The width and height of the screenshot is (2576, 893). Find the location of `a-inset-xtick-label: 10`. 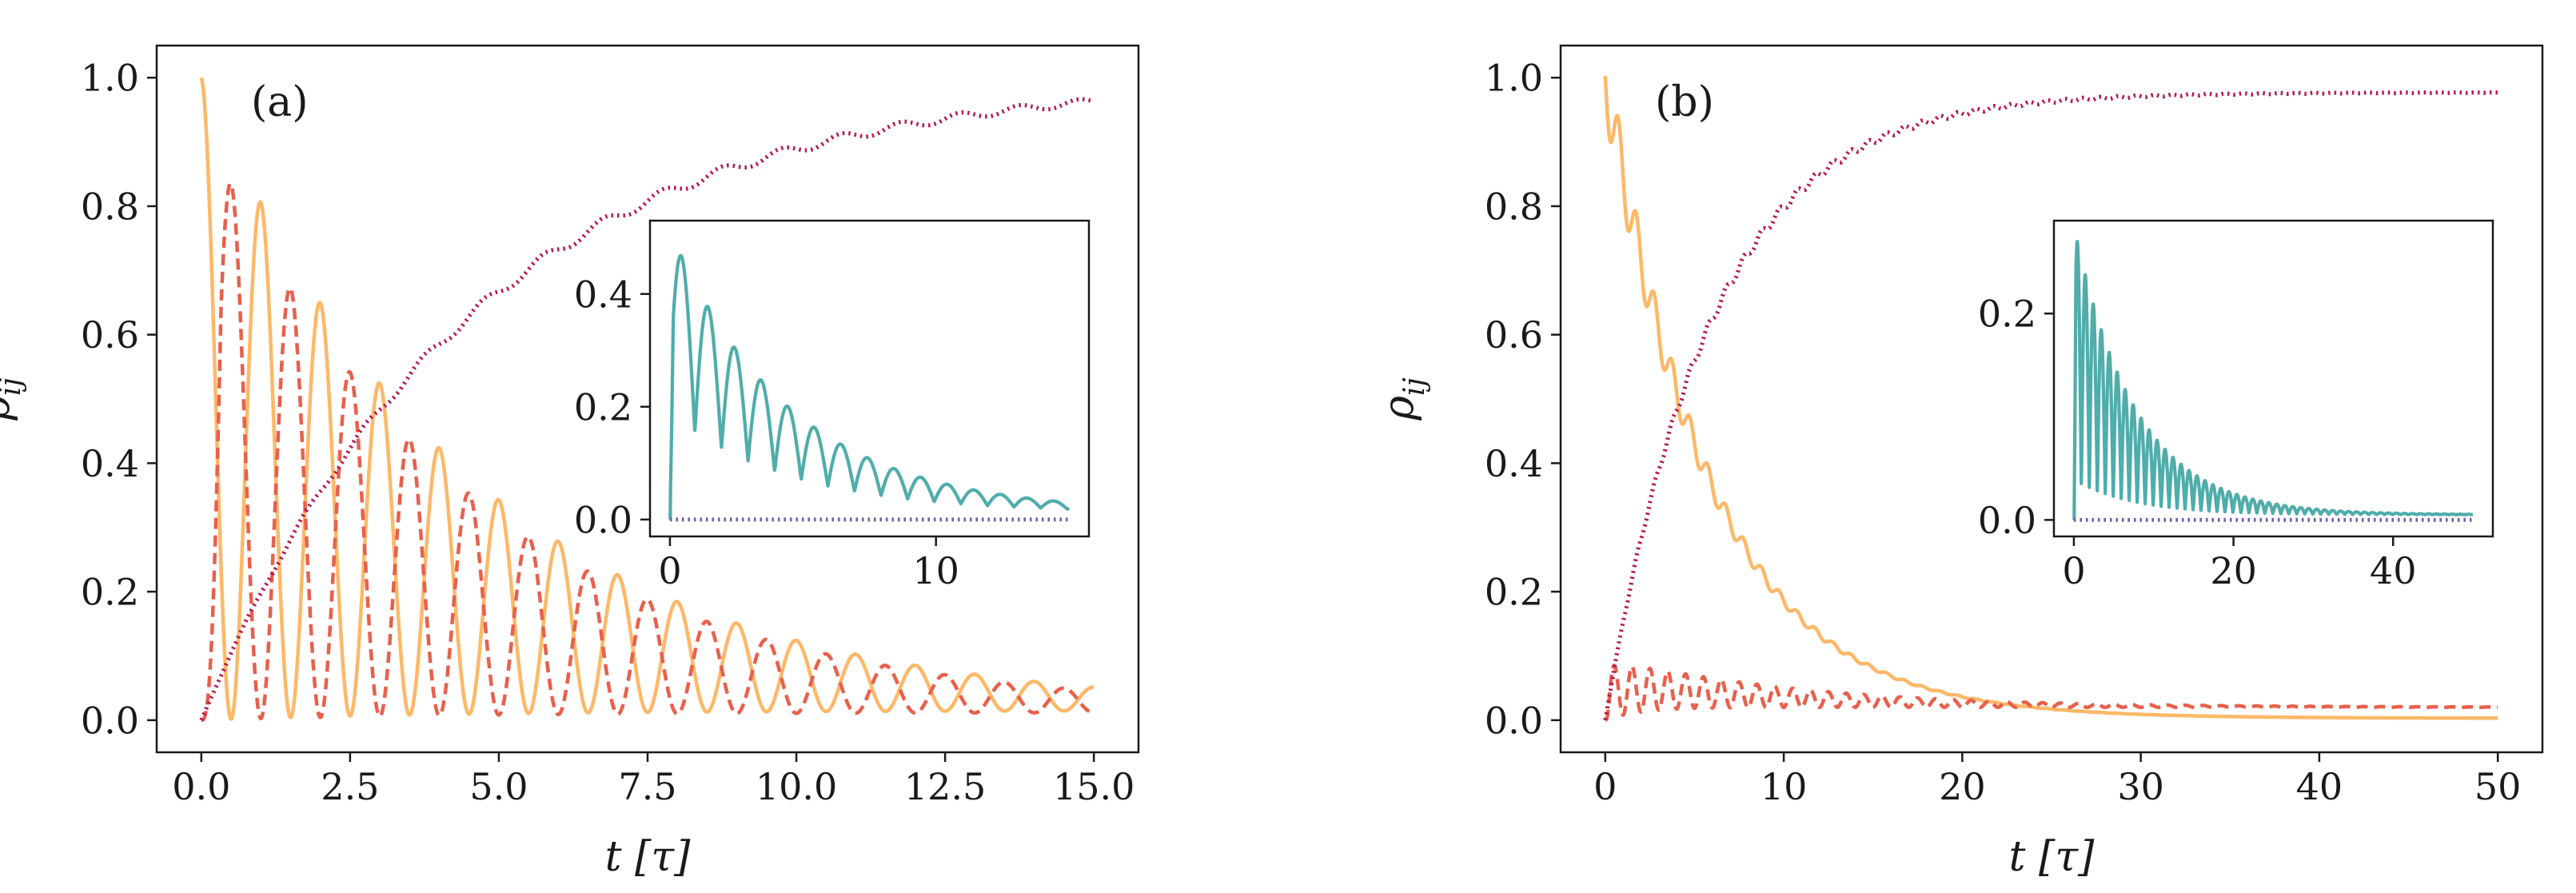

a-inset-xtick-label: 10 is located at coordinates (936, 570).